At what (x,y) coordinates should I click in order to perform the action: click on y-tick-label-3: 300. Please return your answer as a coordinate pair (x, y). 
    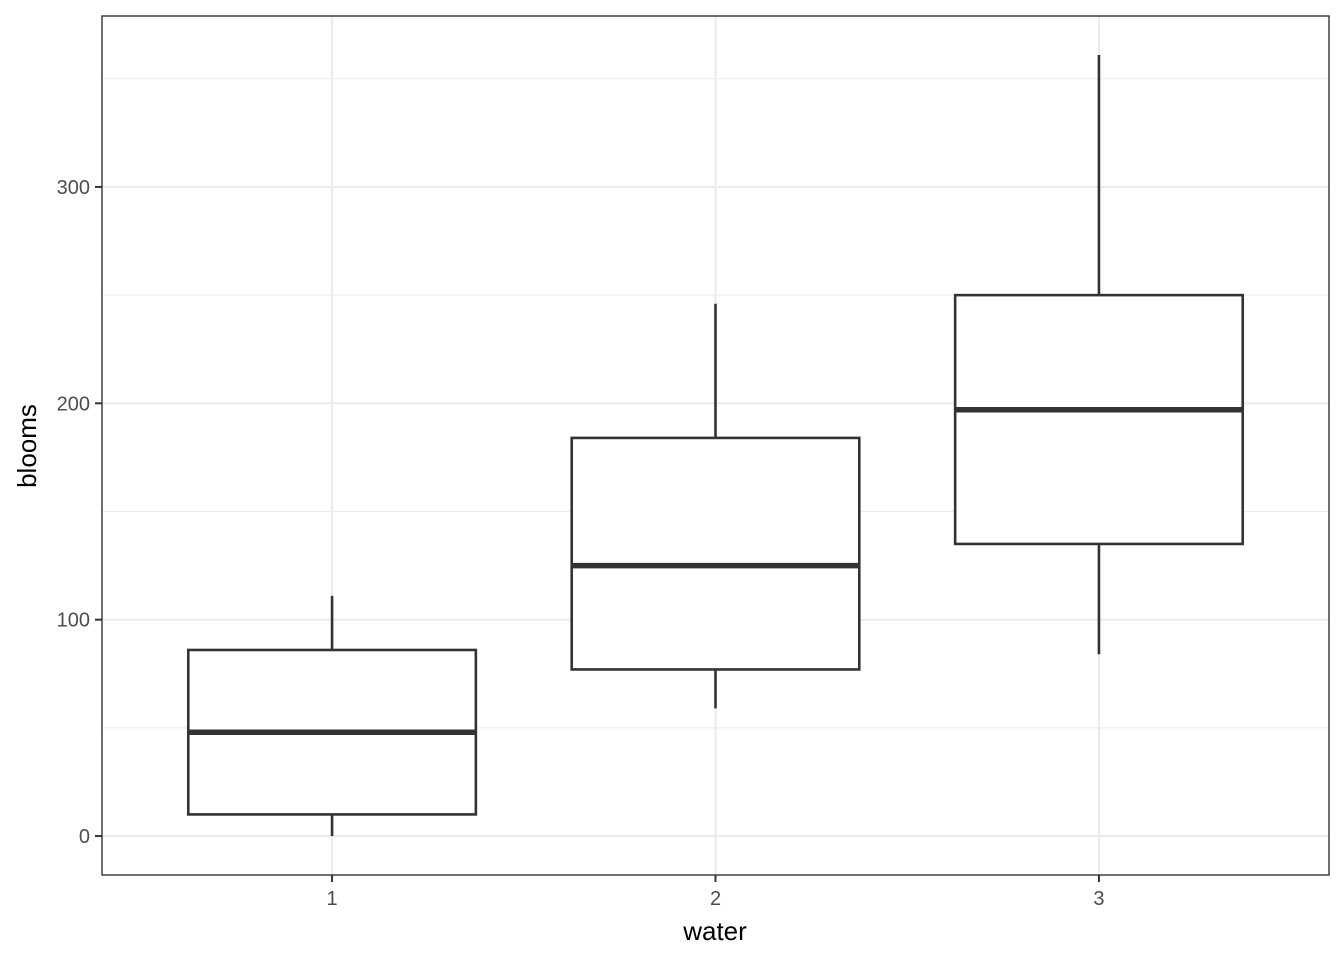
    Looking at the image, I should click on (73, 188).